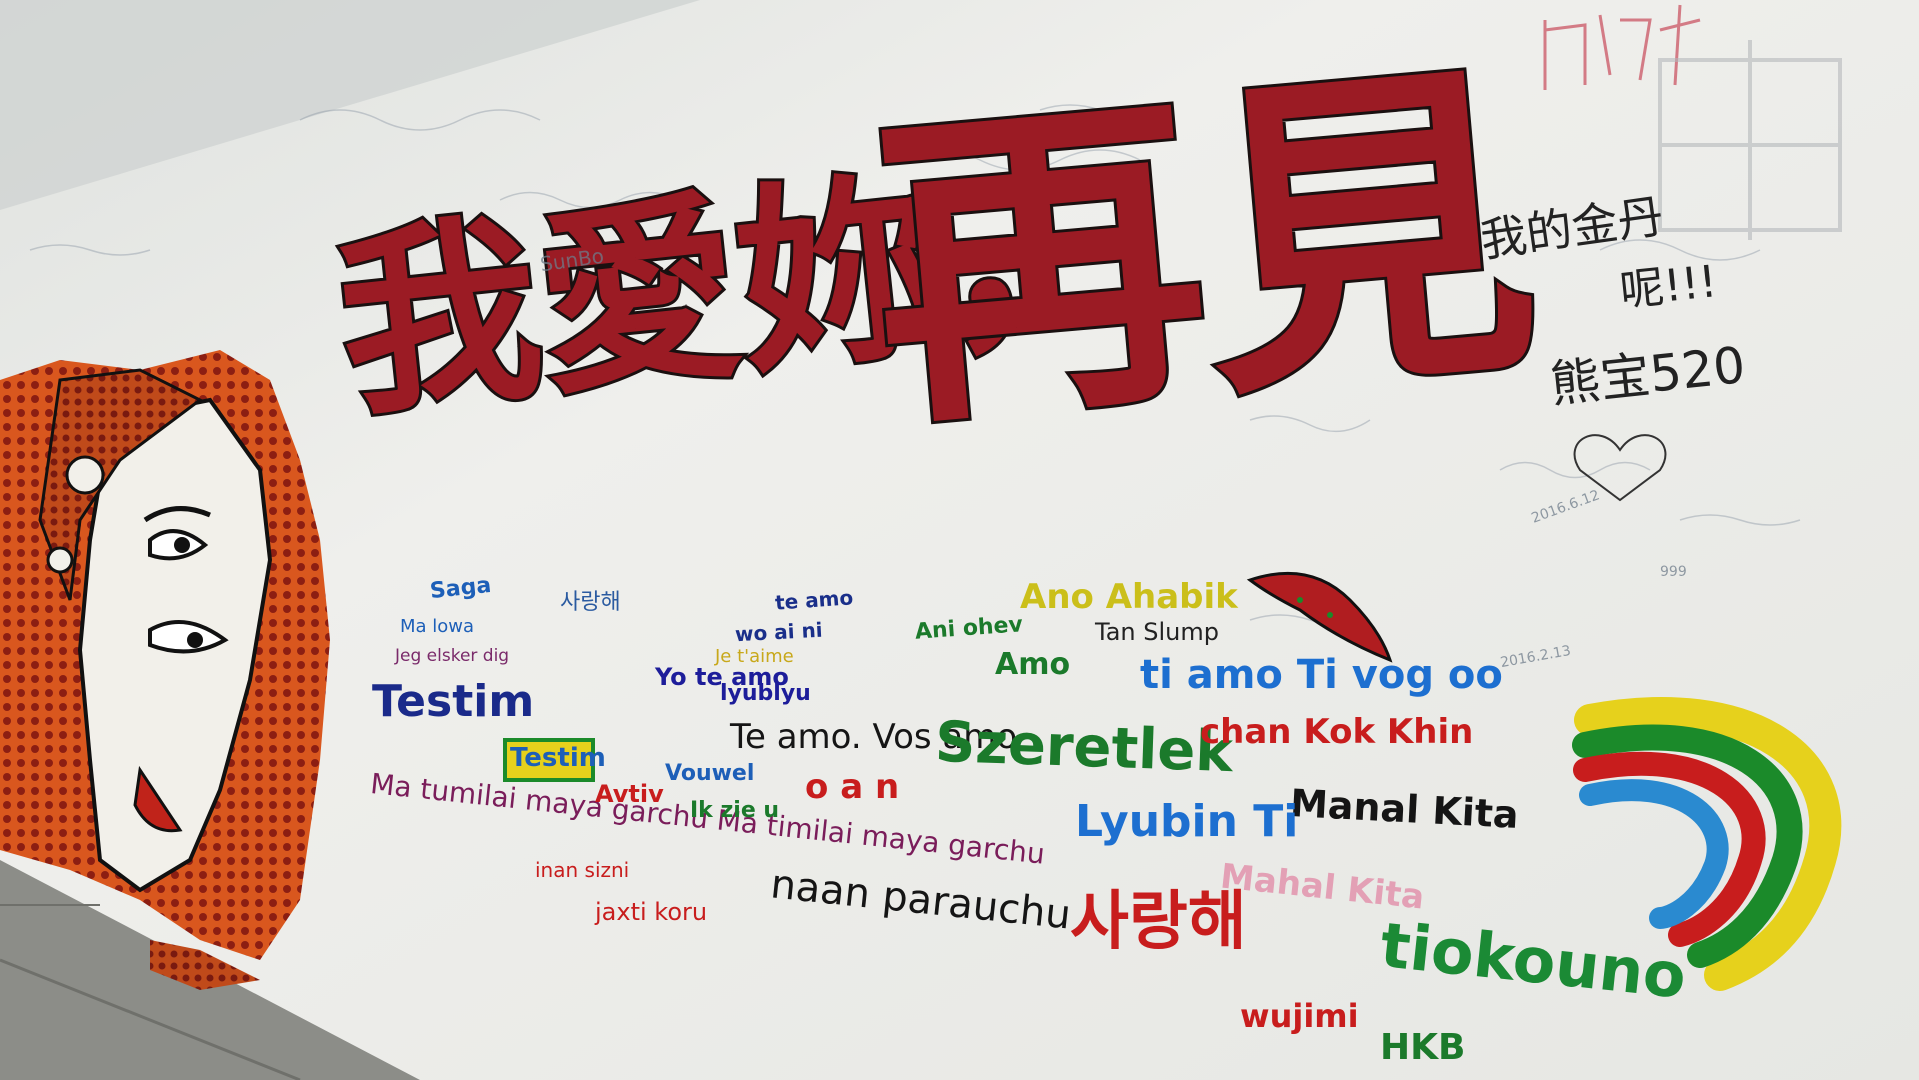 This screenshot has width=1919, height=1080. I want to click on headline-right: 再見, so click(1203, 251).